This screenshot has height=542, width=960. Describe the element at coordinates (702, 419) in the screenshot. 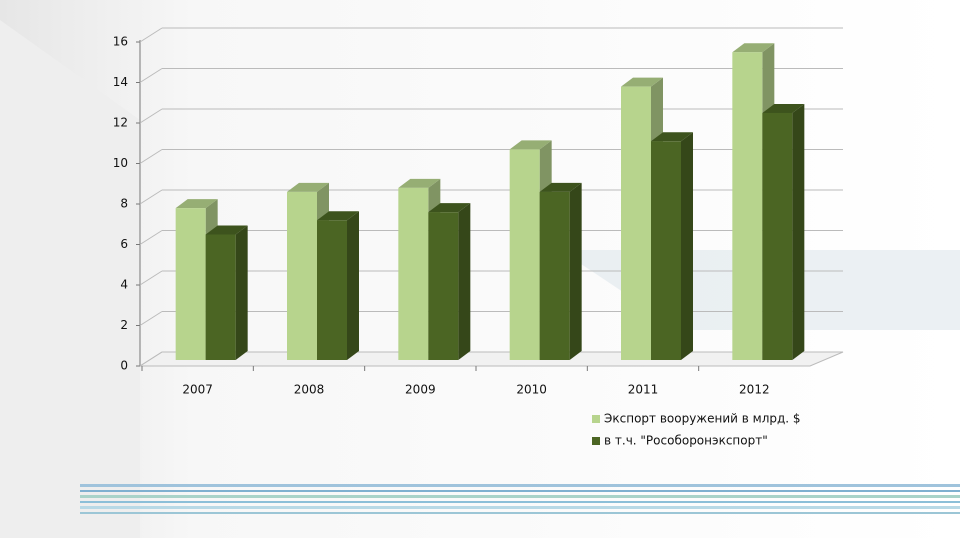

I see `legend-label: Экспорт вооружений в млрд. $` at that location.